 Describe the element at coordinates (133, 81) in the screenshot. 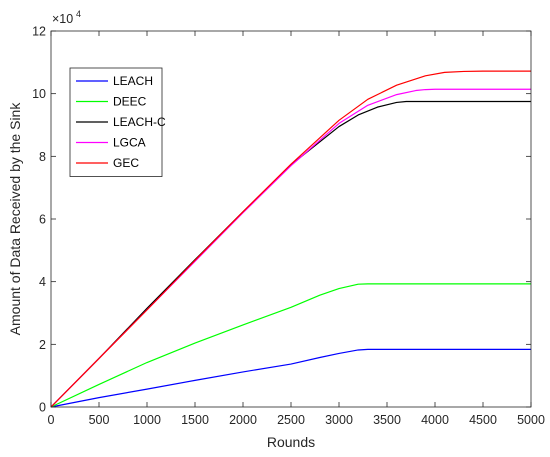

I see `legend-label: LEACH` at that location.